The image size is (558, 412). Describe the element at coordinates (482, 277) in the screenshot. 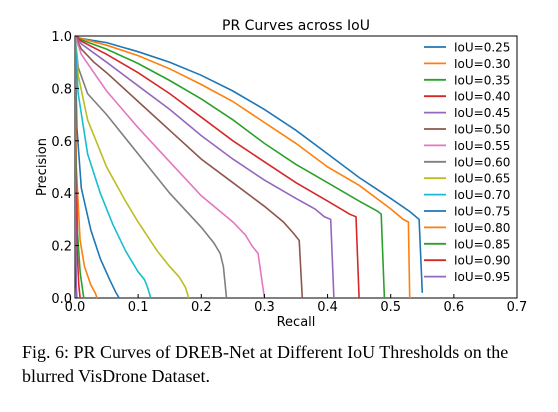

I see `legend-entry: IoU=0.95` at that location.